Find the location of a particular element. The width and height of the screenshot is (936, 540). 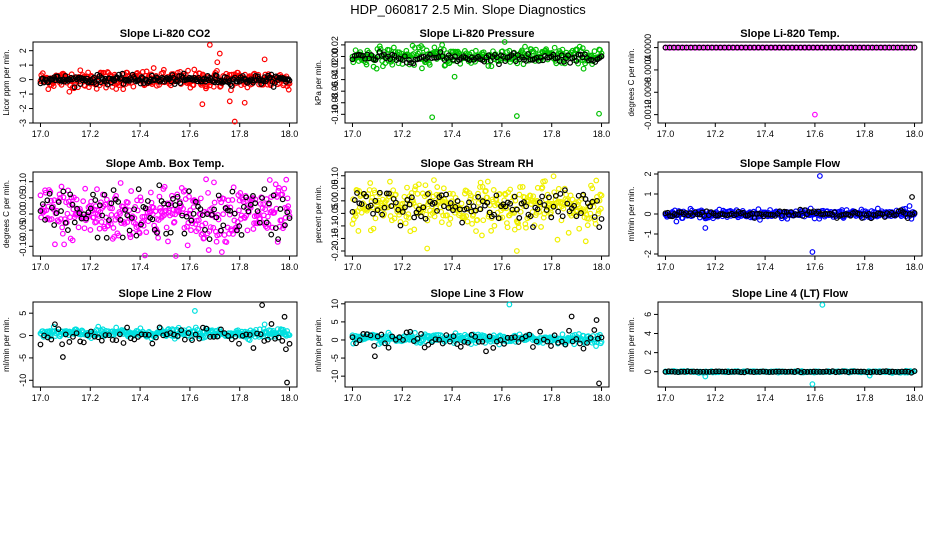

y-tick-label: 2 is located at coordinates (648, 352).